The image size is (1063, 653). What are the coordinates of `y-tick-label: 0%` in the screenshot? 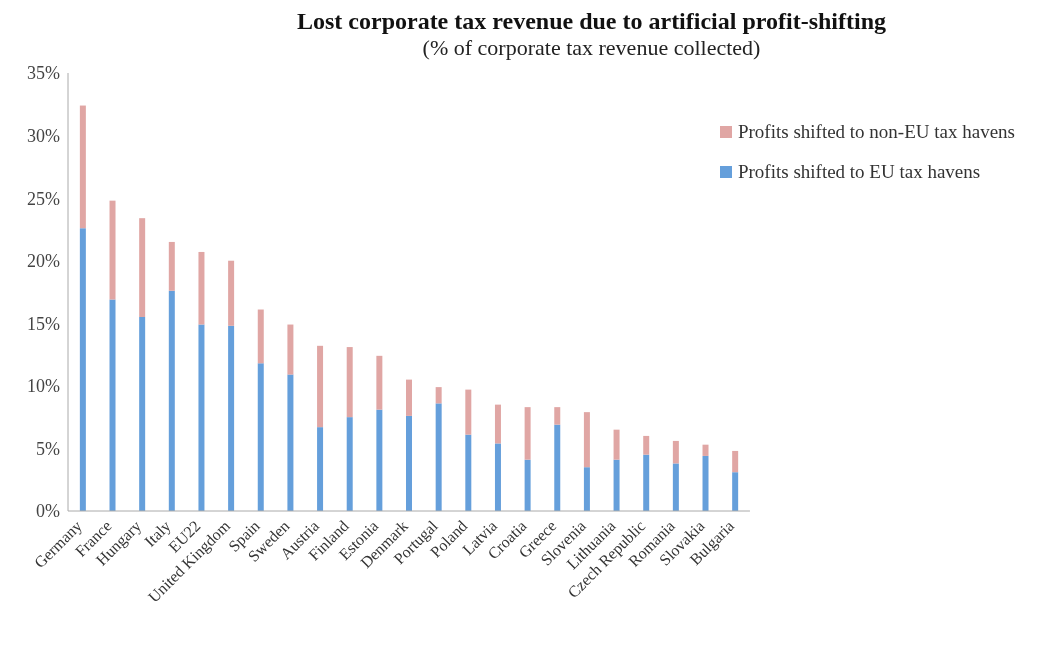 It's located at (48, 511).